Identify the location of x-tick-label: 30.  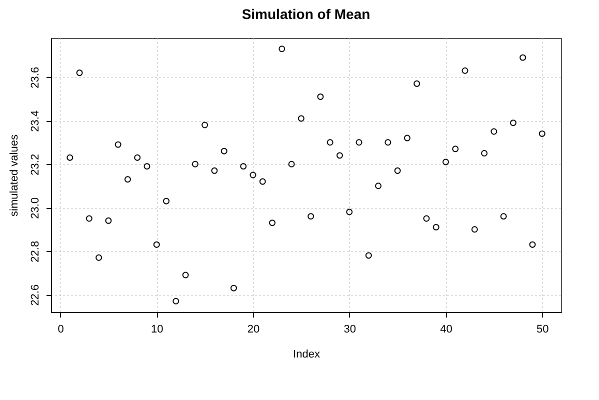
(350, 330).